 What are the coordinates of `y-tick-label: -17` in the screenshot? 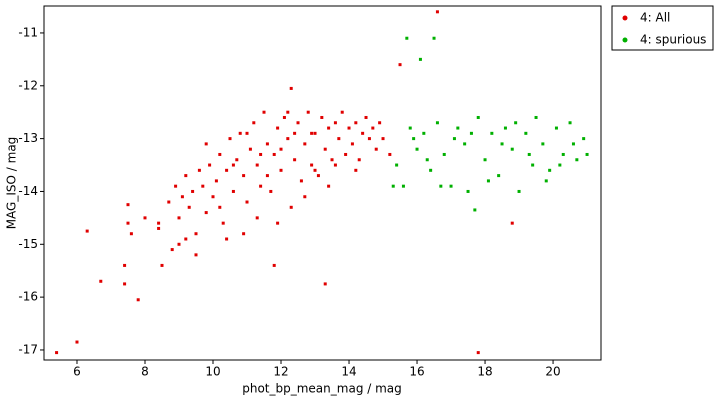 It's located at (28, 349).